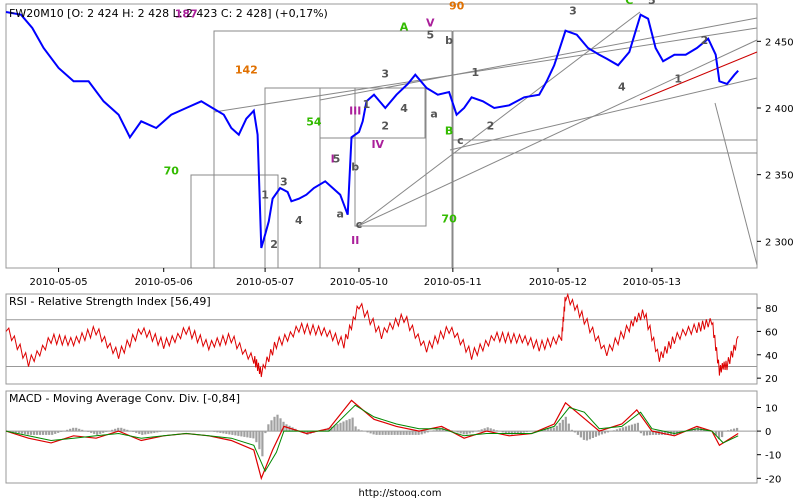 Image resolution: width=800 pixels, height=500 pixels. Describe the element at coordinates (449, 131) in the screenshot. I see `wave-label: B` at that location.